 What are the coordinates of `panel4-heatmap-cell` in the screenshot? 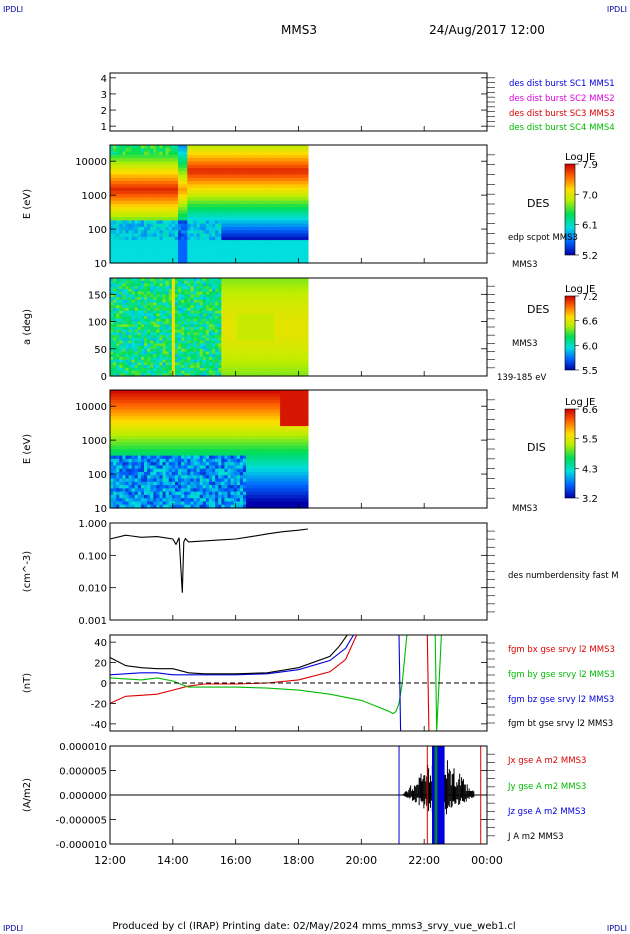 It's located at (115, 421).